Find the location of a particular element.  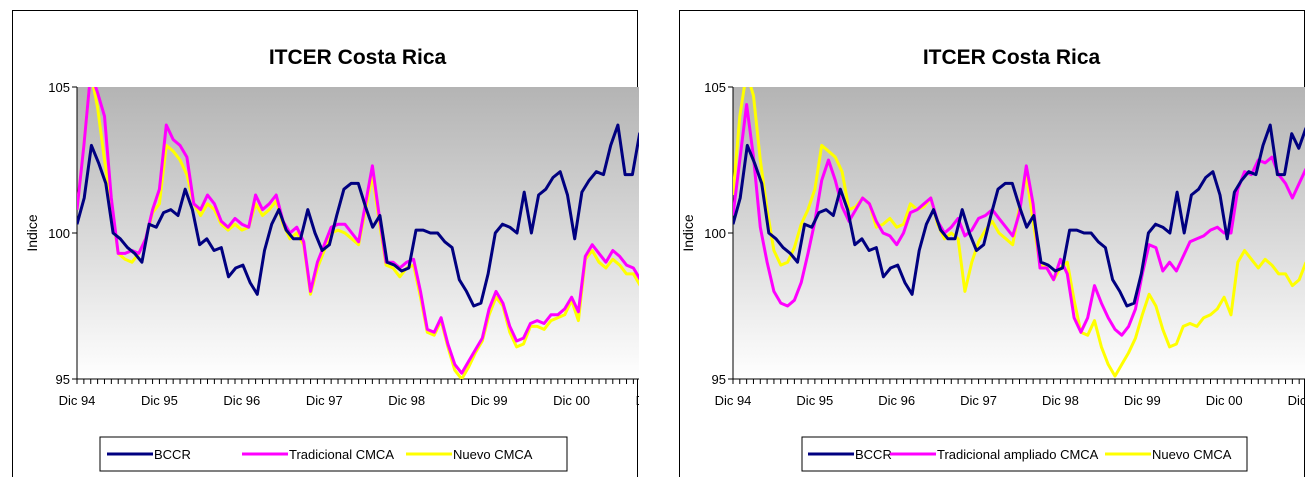

legend-label: Tradicional CMCA is located at coordinates (341, 454).